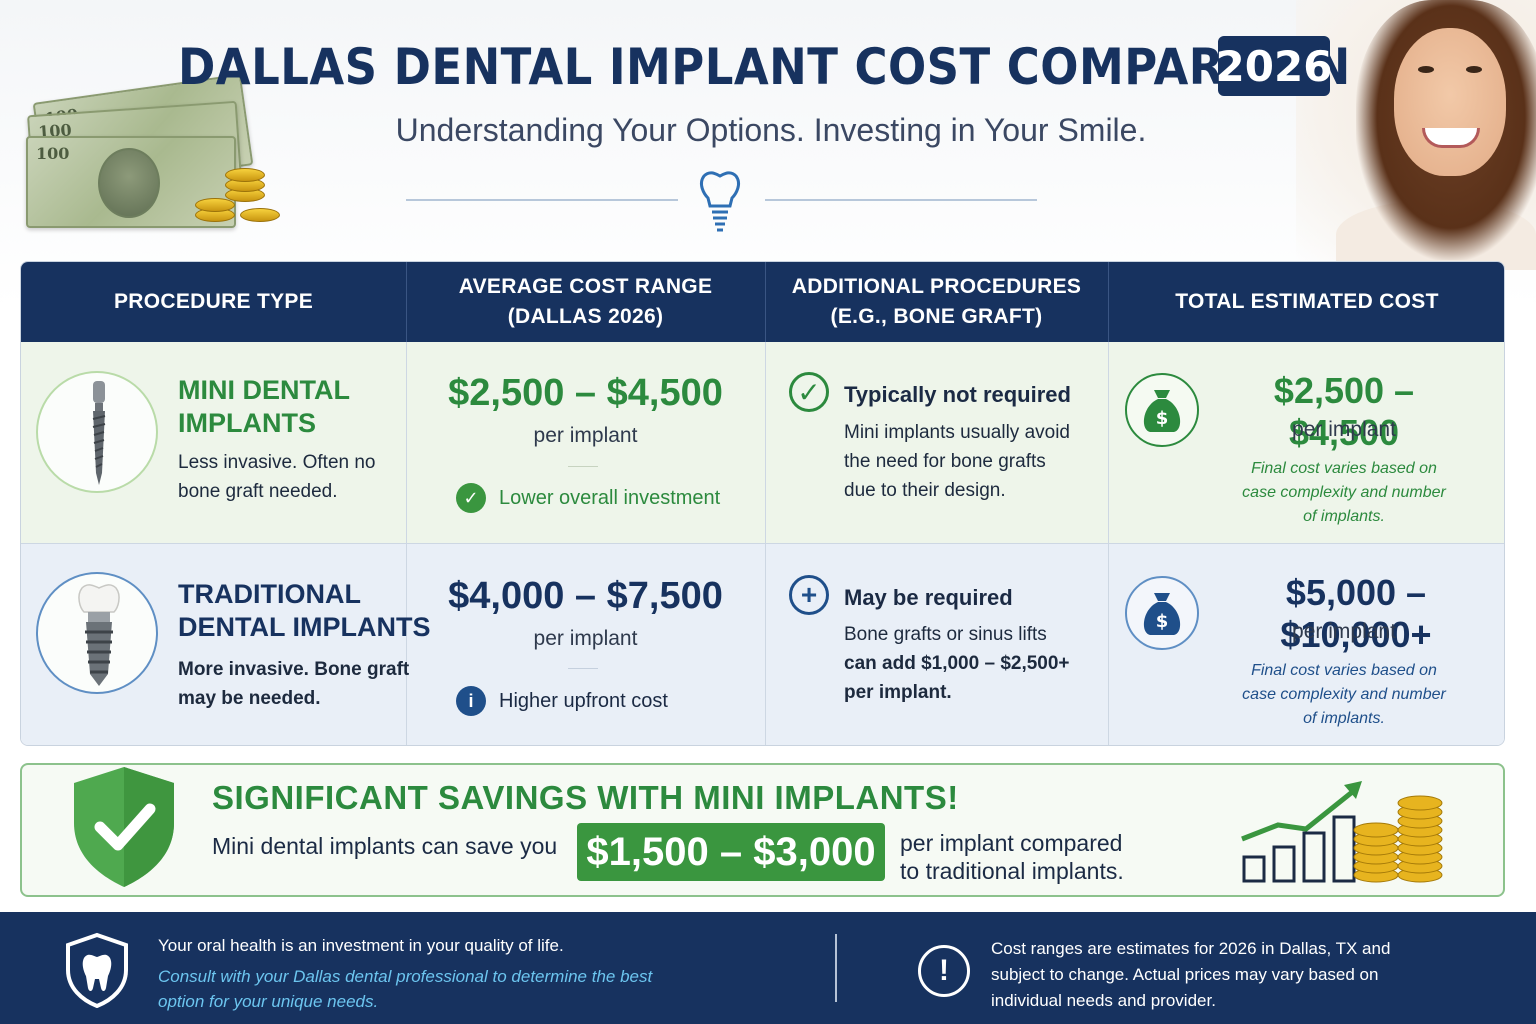 The image size is (1536, 1024). What do you see at coordinates (901, 200) in the screenshot?
I see `header-divider-right` at bounding box center [901, 200].